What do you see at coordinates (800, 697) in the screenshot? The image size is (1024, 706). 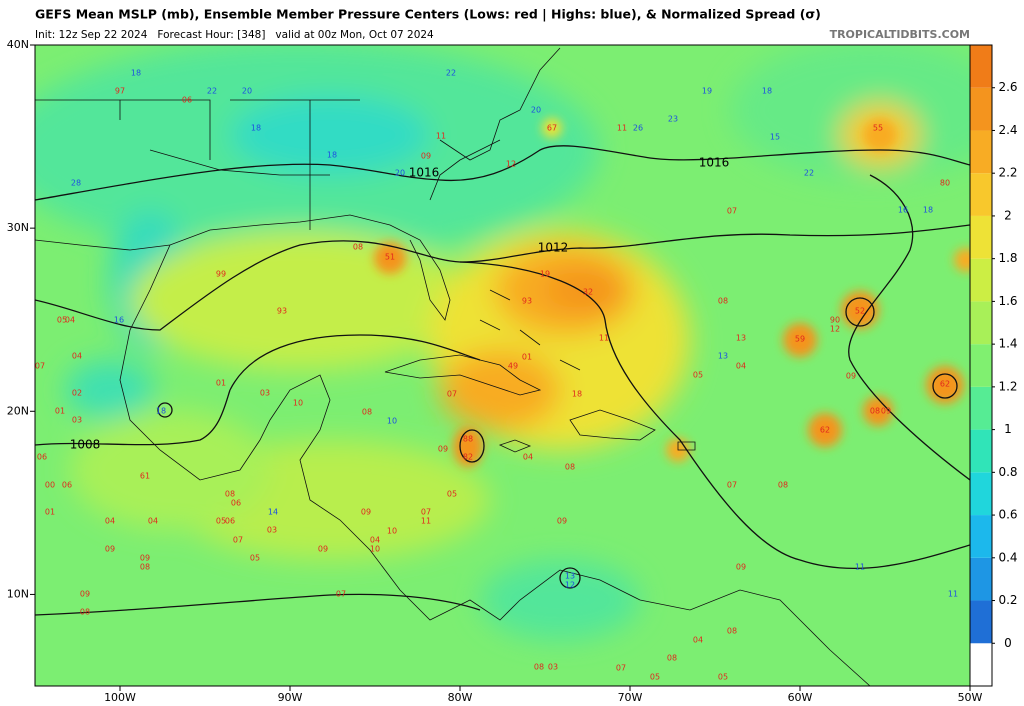 I see `x-tick-label: 60W` at bounding box center [800, 697].